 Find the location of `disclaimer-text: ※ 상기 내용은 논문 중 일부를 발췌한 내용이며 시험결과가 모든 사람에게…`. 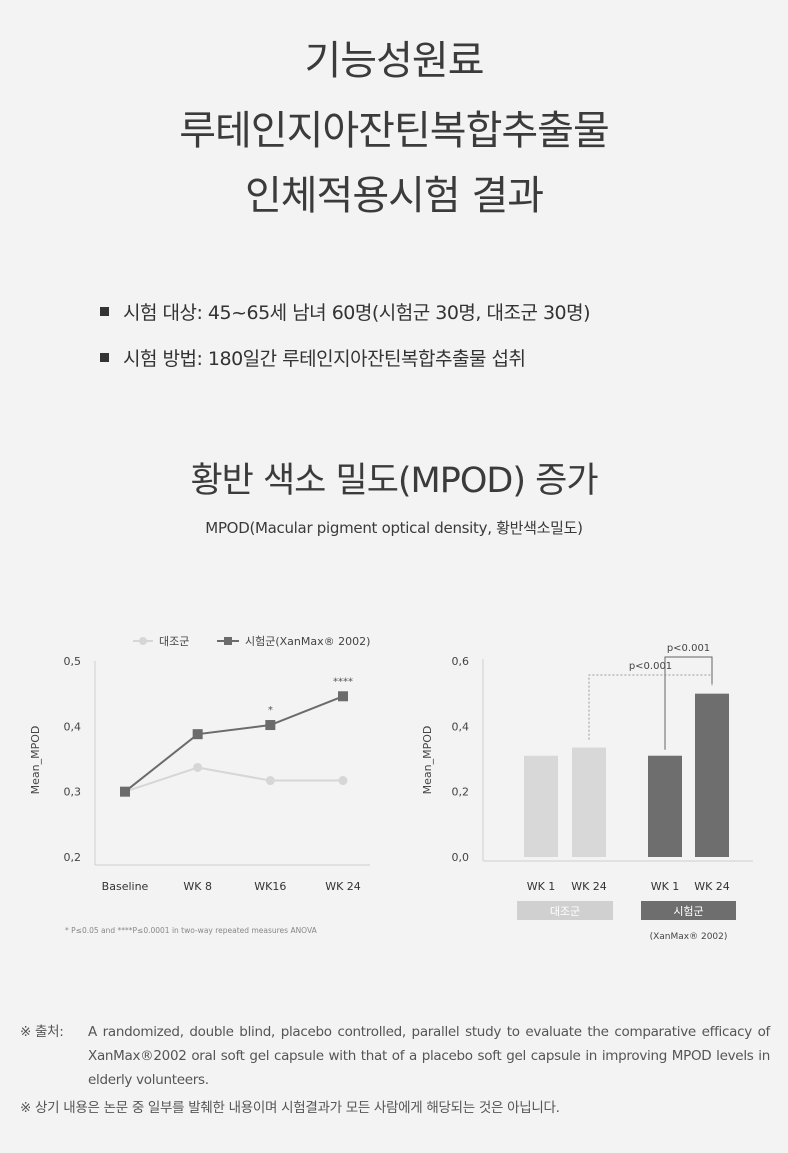

disclaimer-text: ※ 상기 내용은 논문 중 일부를 발췌한 내용이며 시험결과가 모든 사람에게… is located at coordinates (290, 1108).